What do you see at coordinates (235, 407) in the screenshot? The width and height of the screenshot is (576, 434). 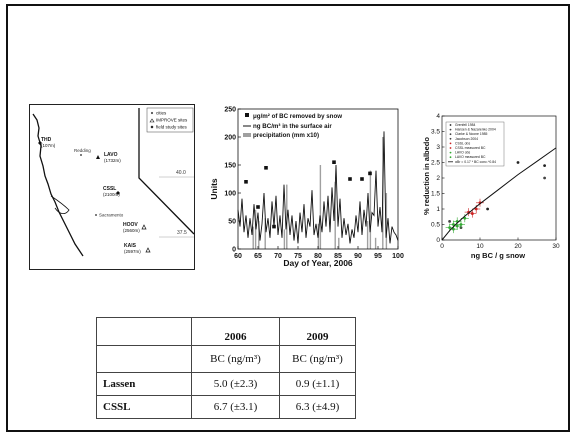 I see `cssl-2006-value: 6.7 (±3.1)` at bounding box center [235, 407].